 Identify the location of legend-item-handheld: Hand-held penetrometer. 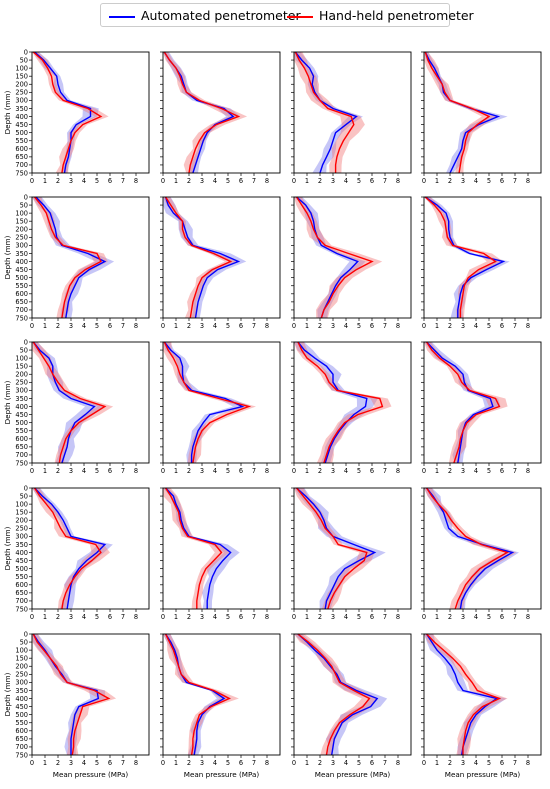
(380, 15).